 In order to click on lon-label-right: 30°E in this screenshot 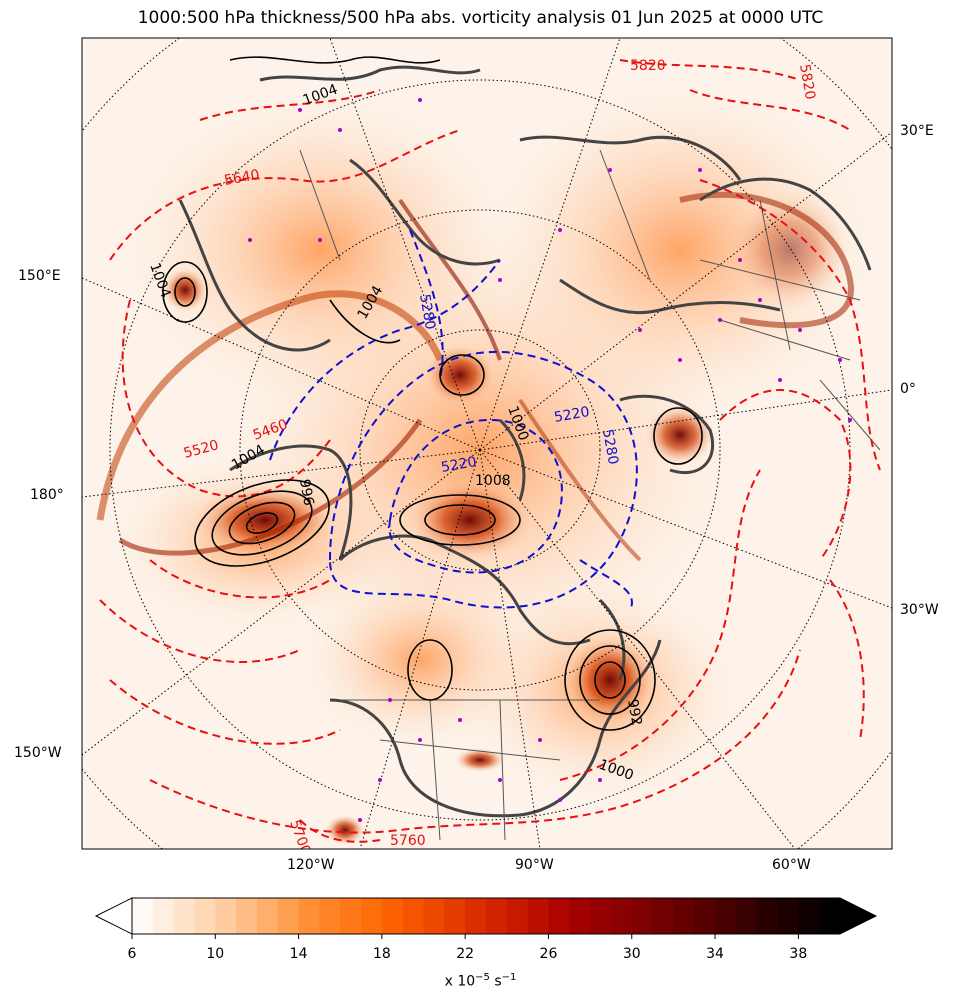, I will do `click(917, 131)`.